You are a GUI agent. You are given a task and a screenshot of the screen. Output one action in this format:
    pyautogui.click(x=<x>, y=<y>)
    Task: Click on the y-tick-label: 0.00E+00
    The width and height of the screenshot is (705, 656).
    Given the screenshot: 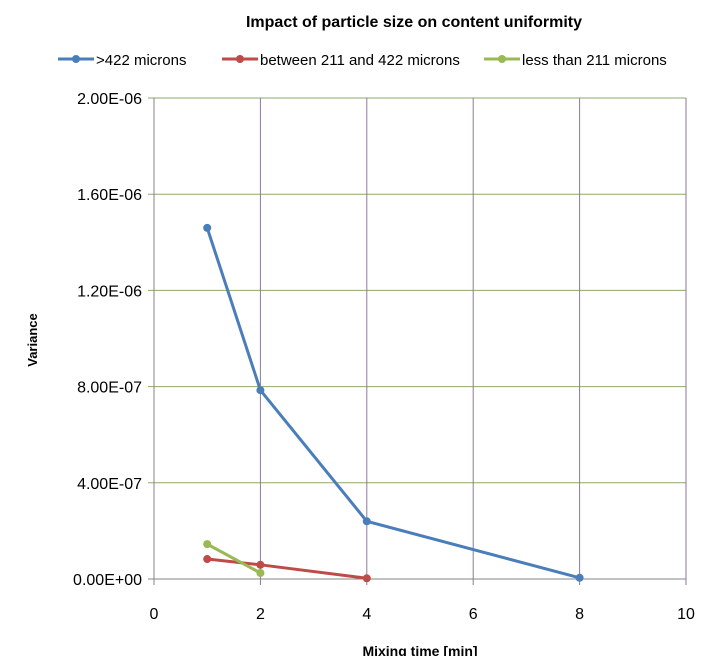 What is the action you would take?
    pyautogui.click(x=107, y=580)
    